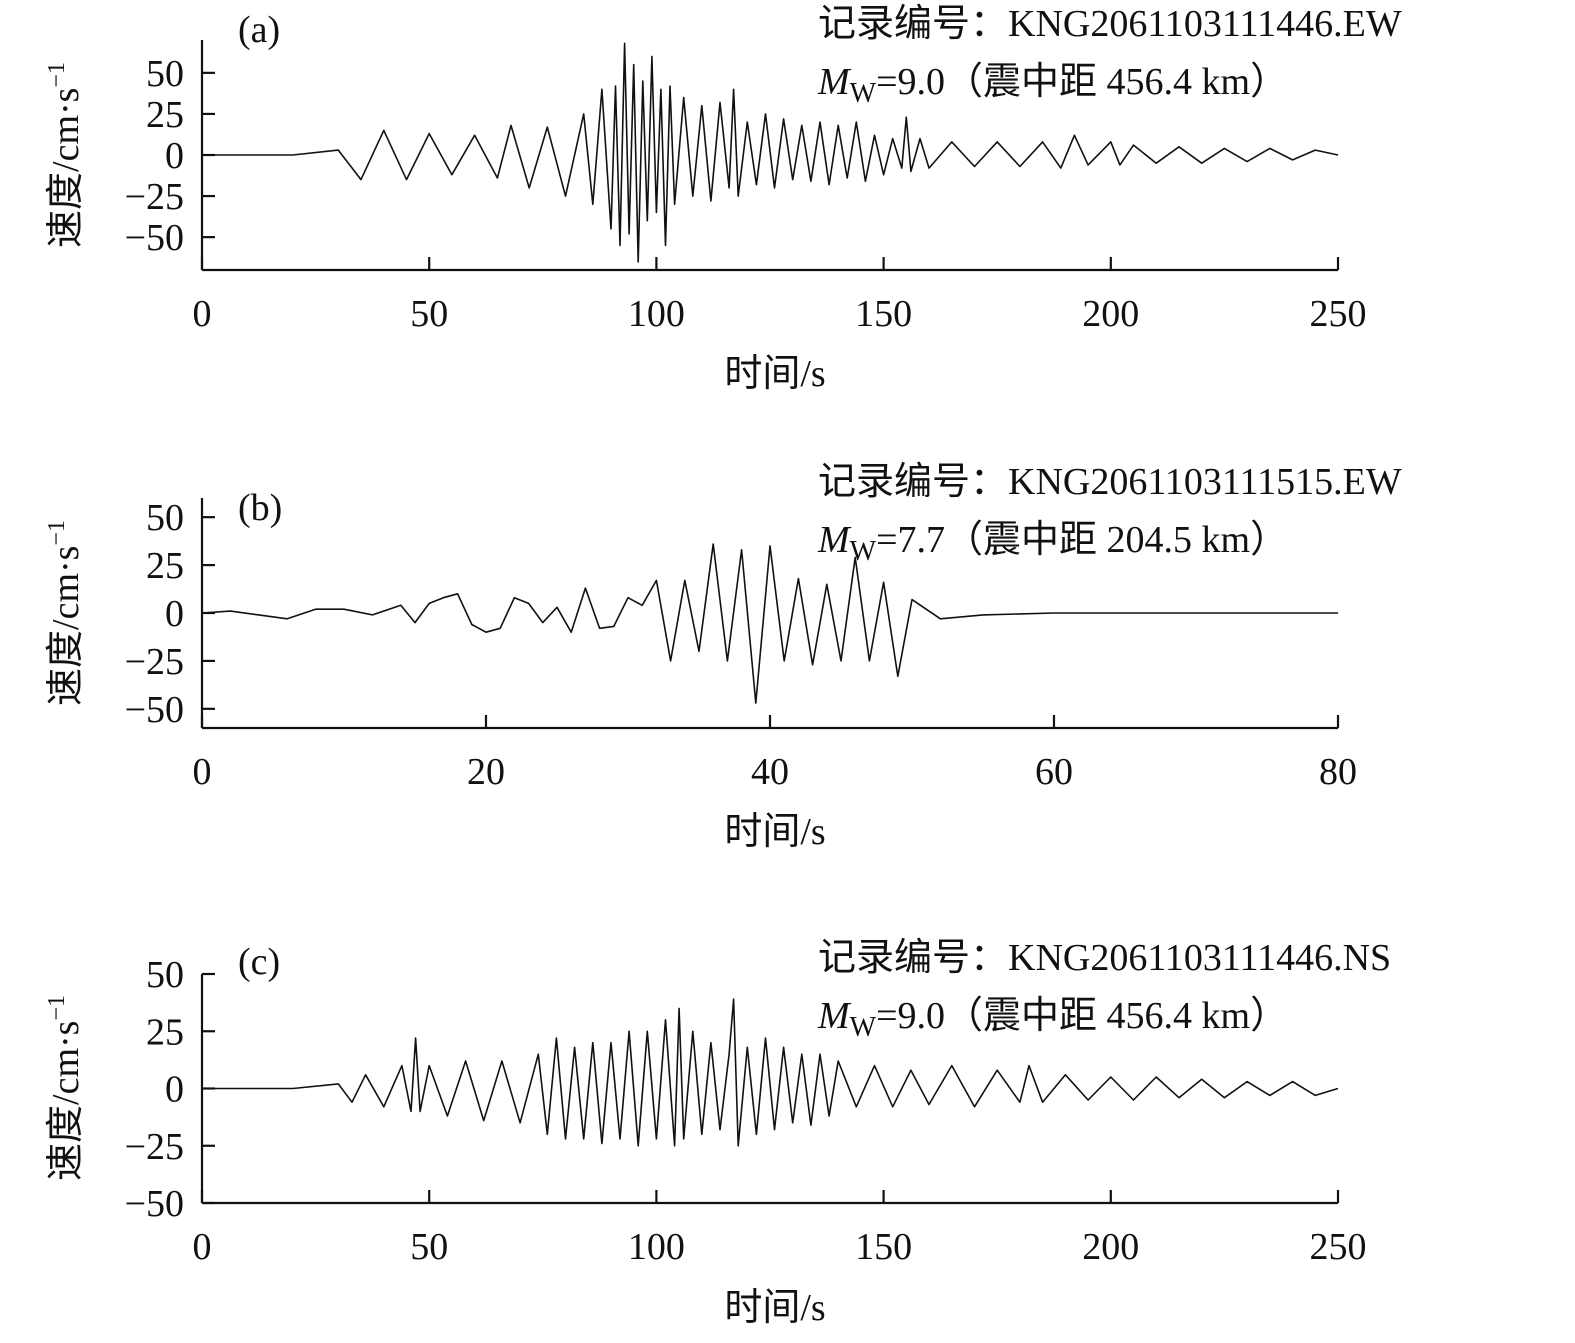 Image resolution: width=1575 pixels, height=1343 pixels. I want to click on x-tick-label: 80, so click(1338, 772).